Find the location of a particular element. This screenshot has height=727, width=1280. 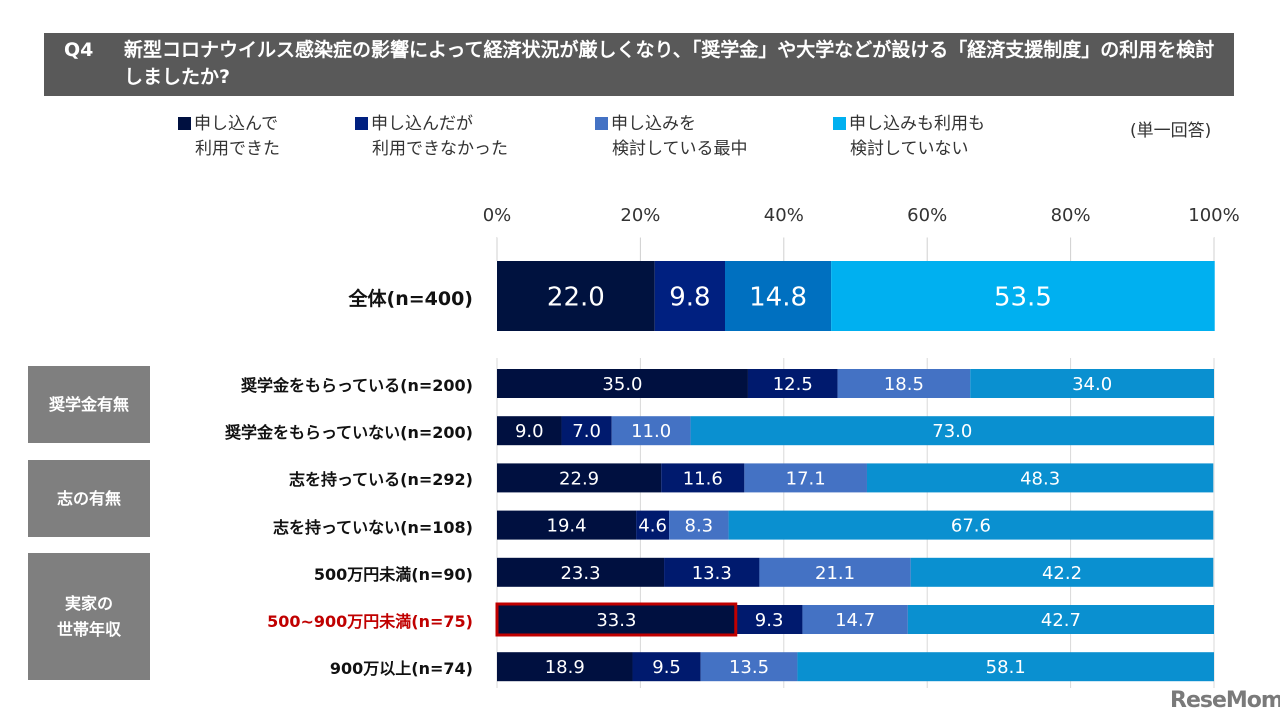

data-label: 33.3 is located at coordinates (616, 620).